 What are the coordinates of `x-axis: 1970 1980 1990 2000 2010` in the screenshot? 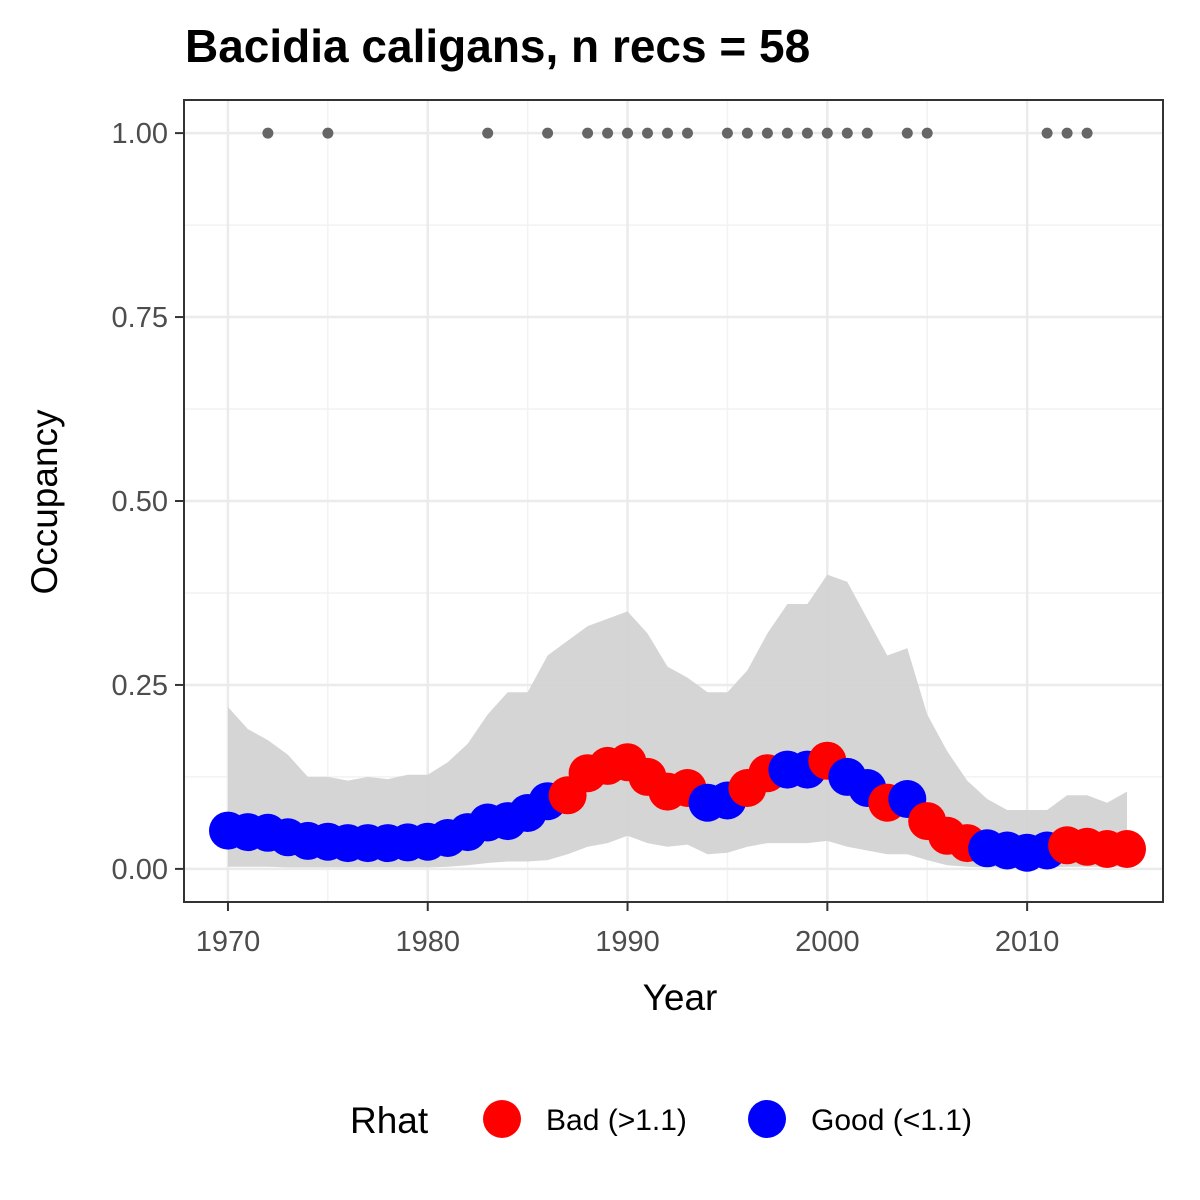 It's located at (628, 930).